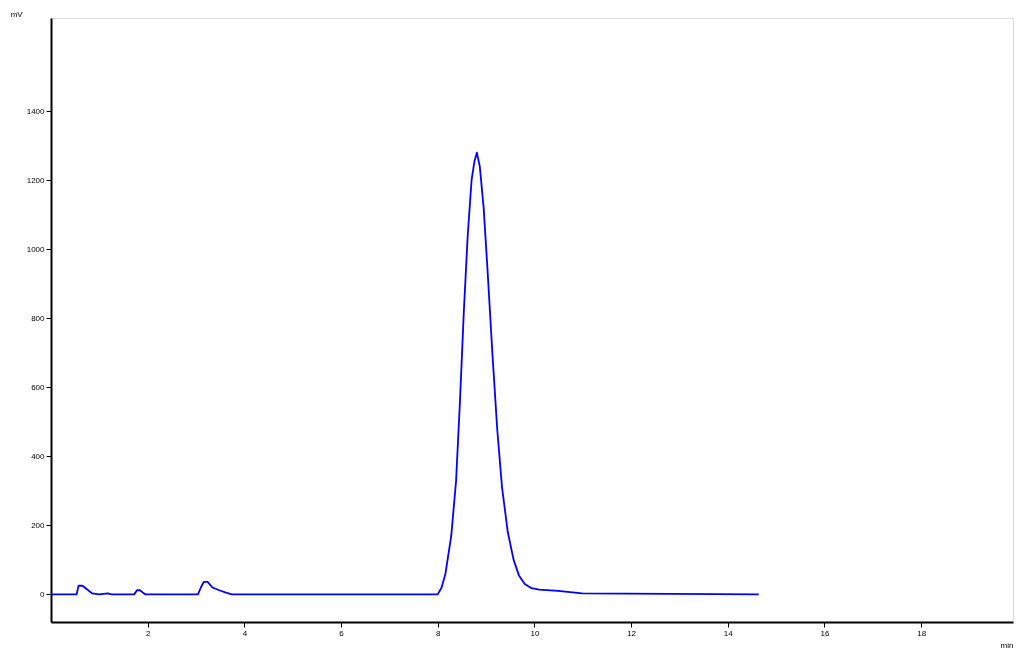 The width and height of the screenshot is (1023, 659). What do you see at coordinates (38, 525) in the screenshot?
I see `y-tick-label: 200` at bounding box center [38, 525].